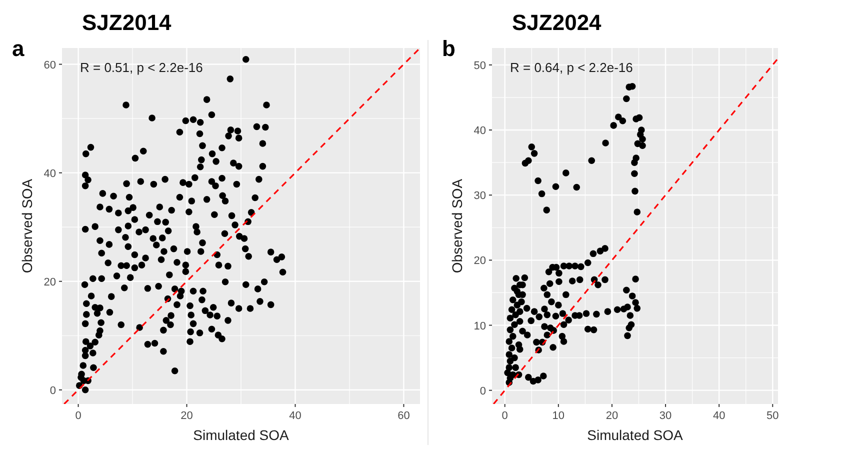  I want to click on x-tick-label: 50, so click(772, 416).